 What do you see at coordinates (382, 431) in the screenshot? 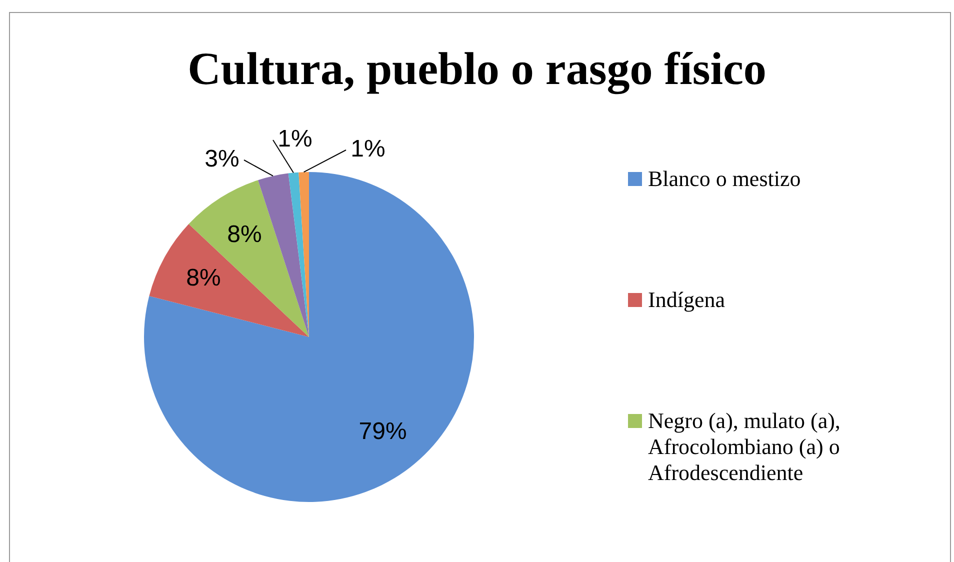
I see `data-label: 79%` at bounding box center [382, 431].